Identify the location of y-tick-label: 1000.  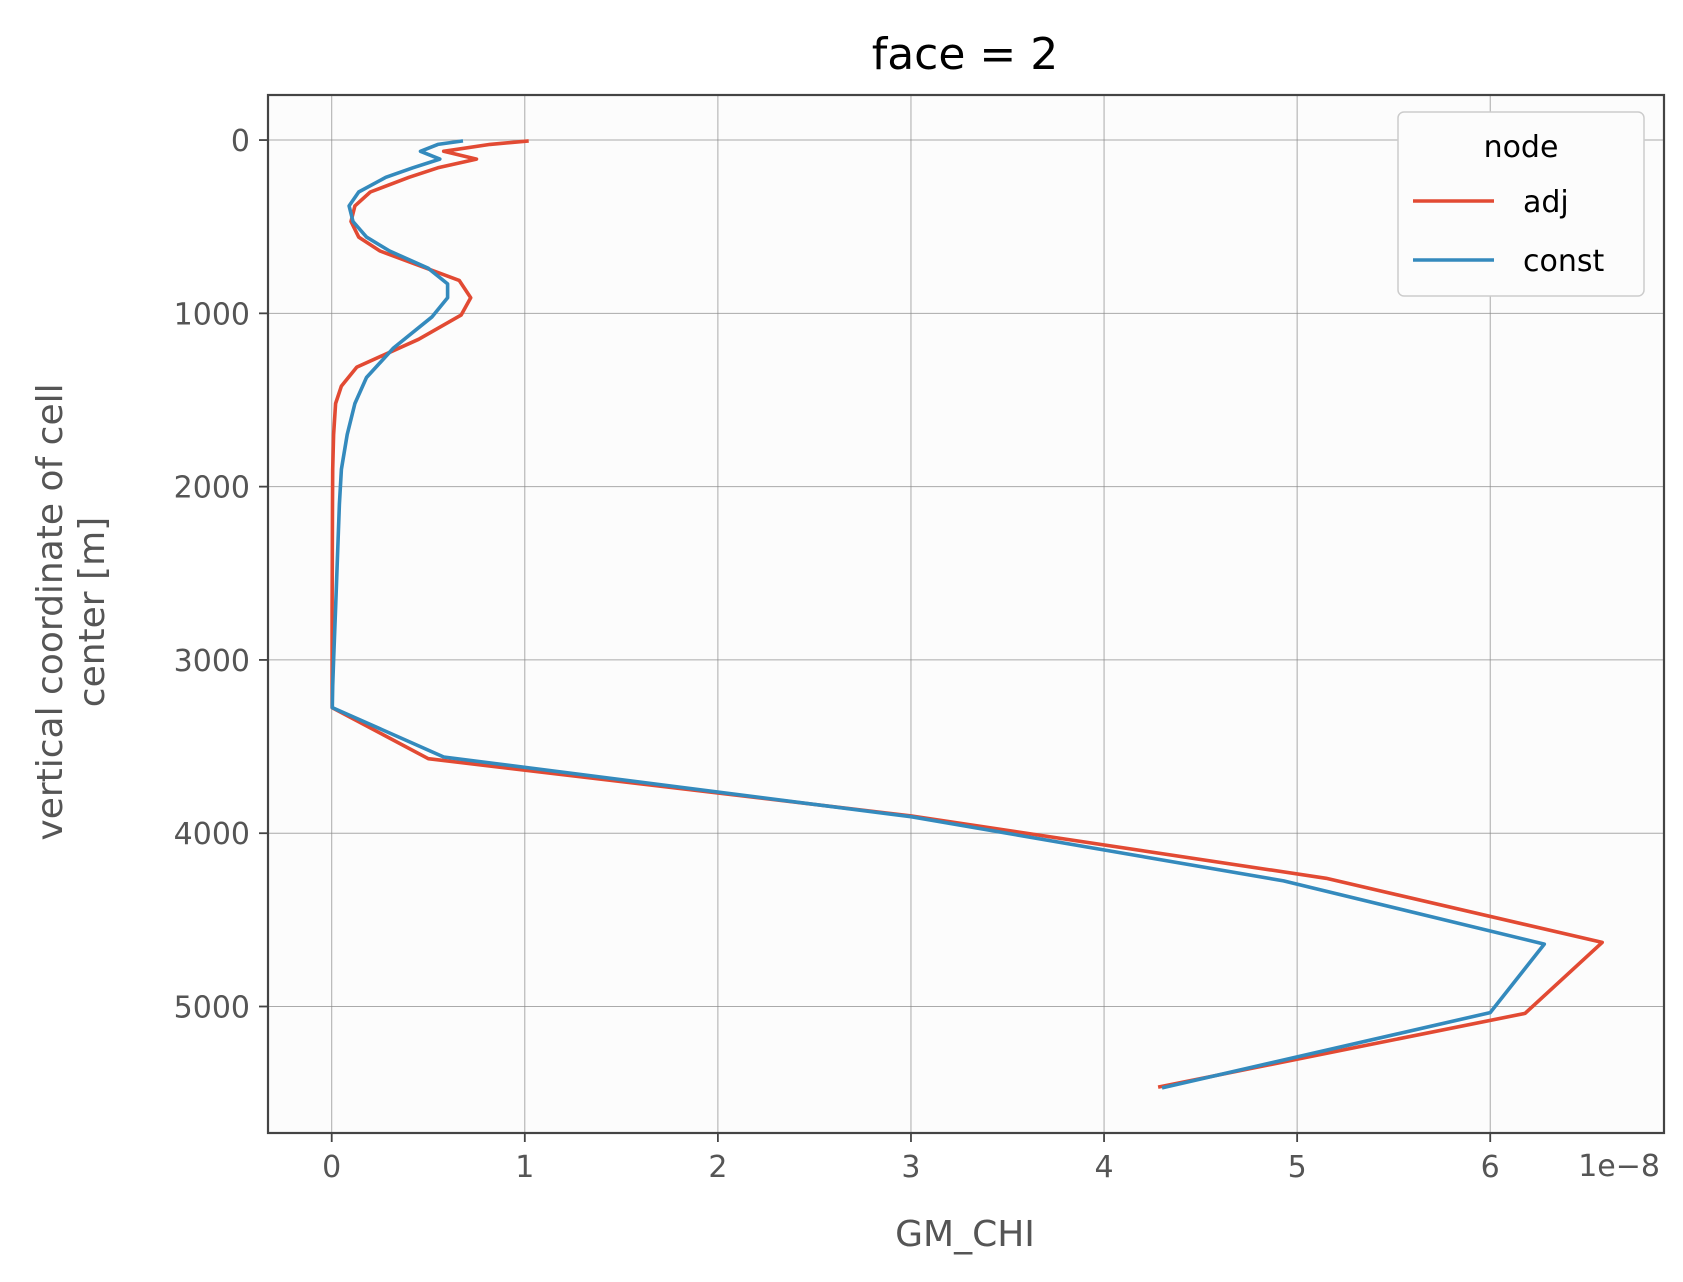
(212, 314).